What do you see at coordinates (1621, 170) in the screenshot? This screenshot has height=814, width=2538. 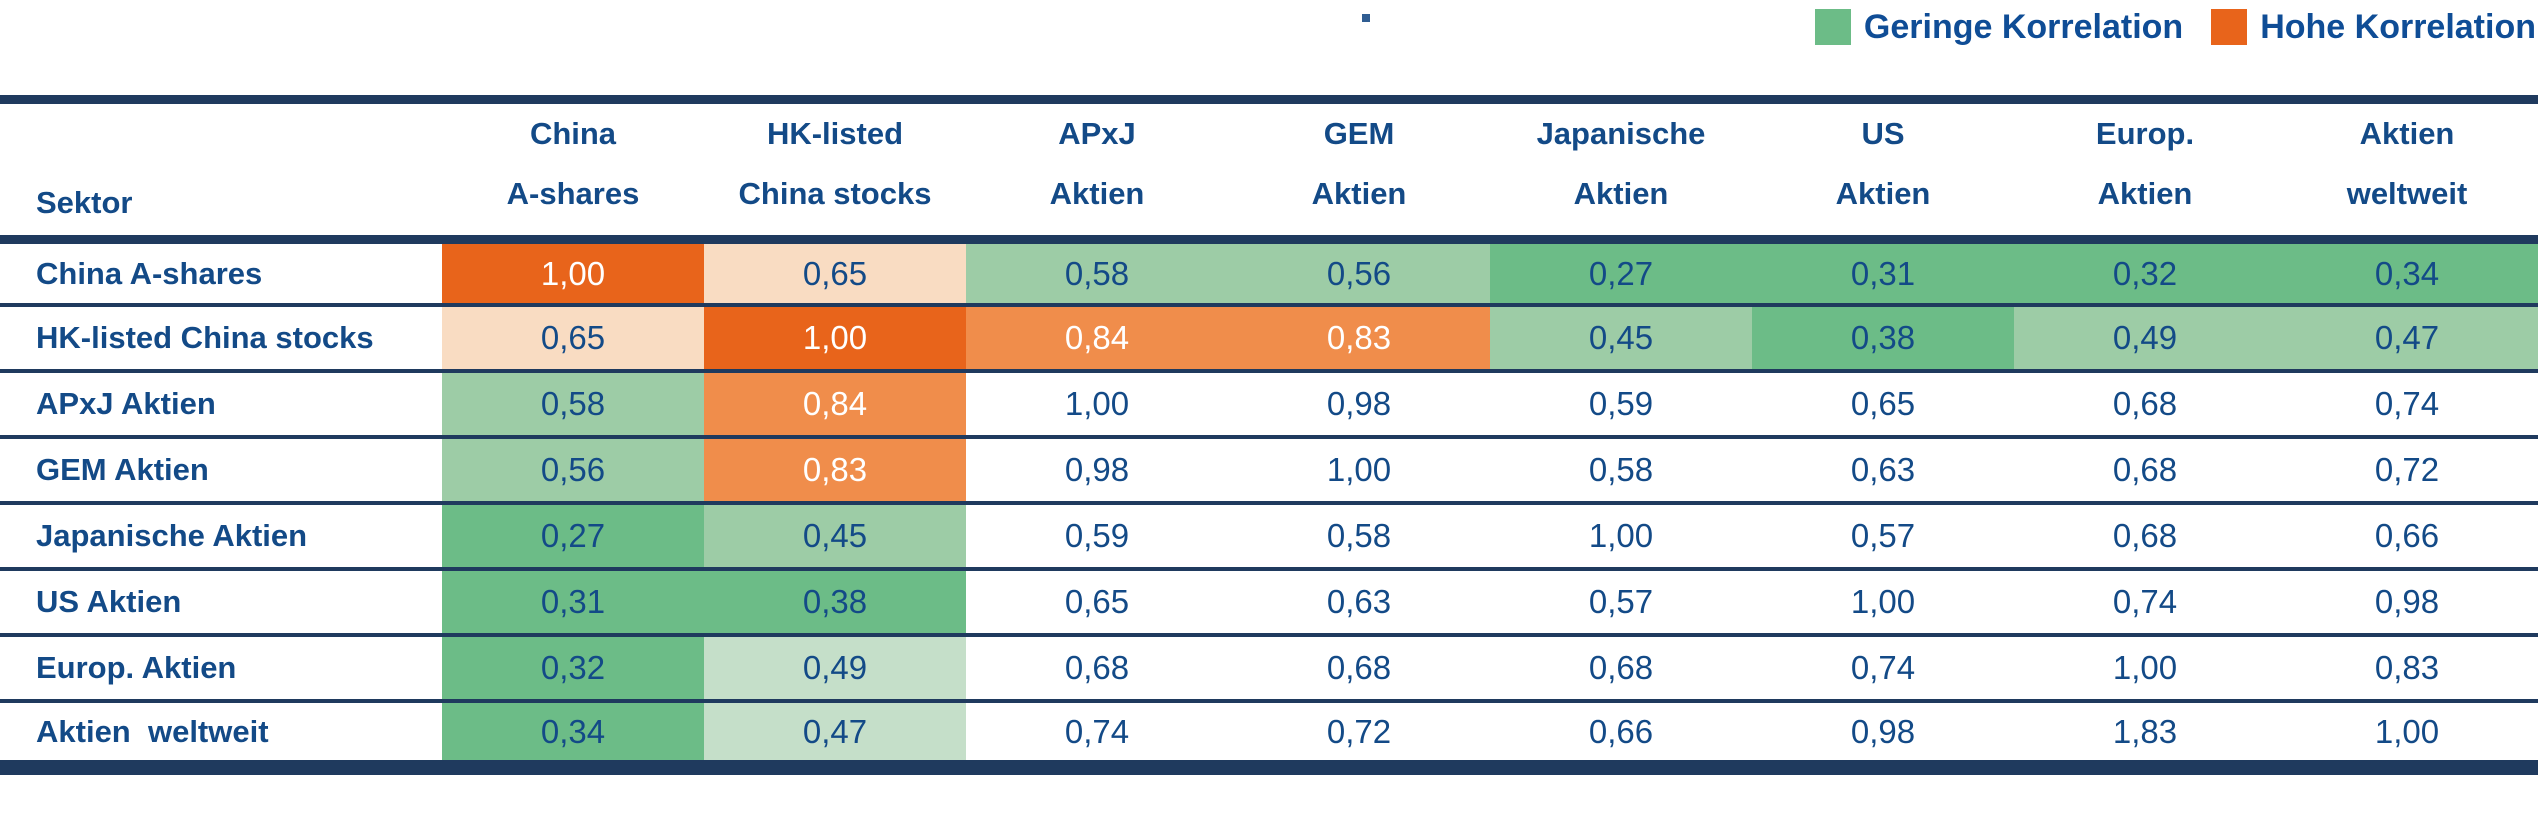 I see `column-header-japanische: Japanische Aktien` at bounding box center [1621, 170].